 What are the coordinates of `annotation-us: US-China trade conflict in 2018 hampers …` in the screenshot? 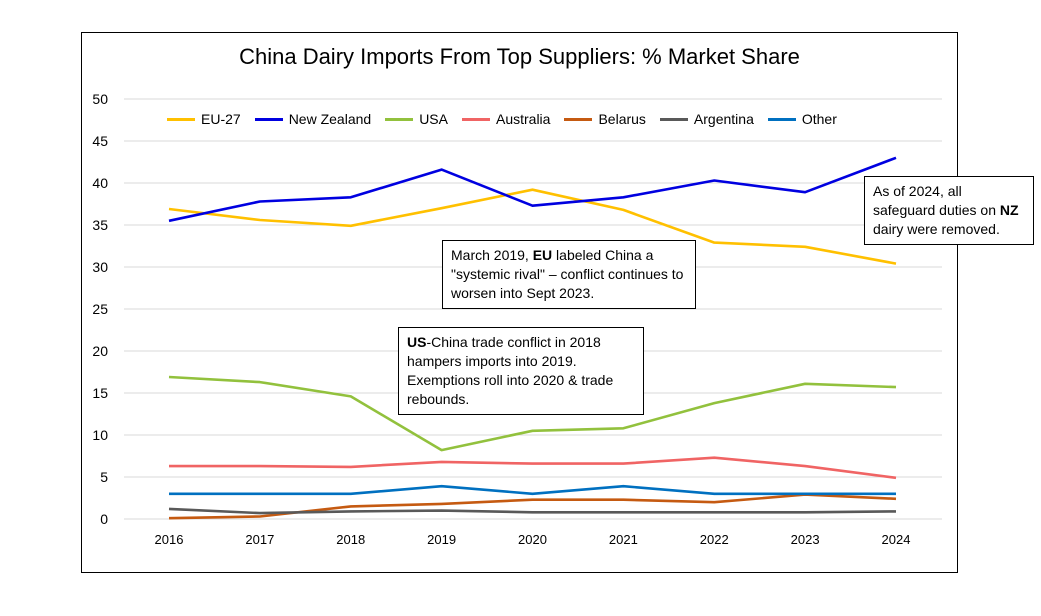 It's located at (521, 371).